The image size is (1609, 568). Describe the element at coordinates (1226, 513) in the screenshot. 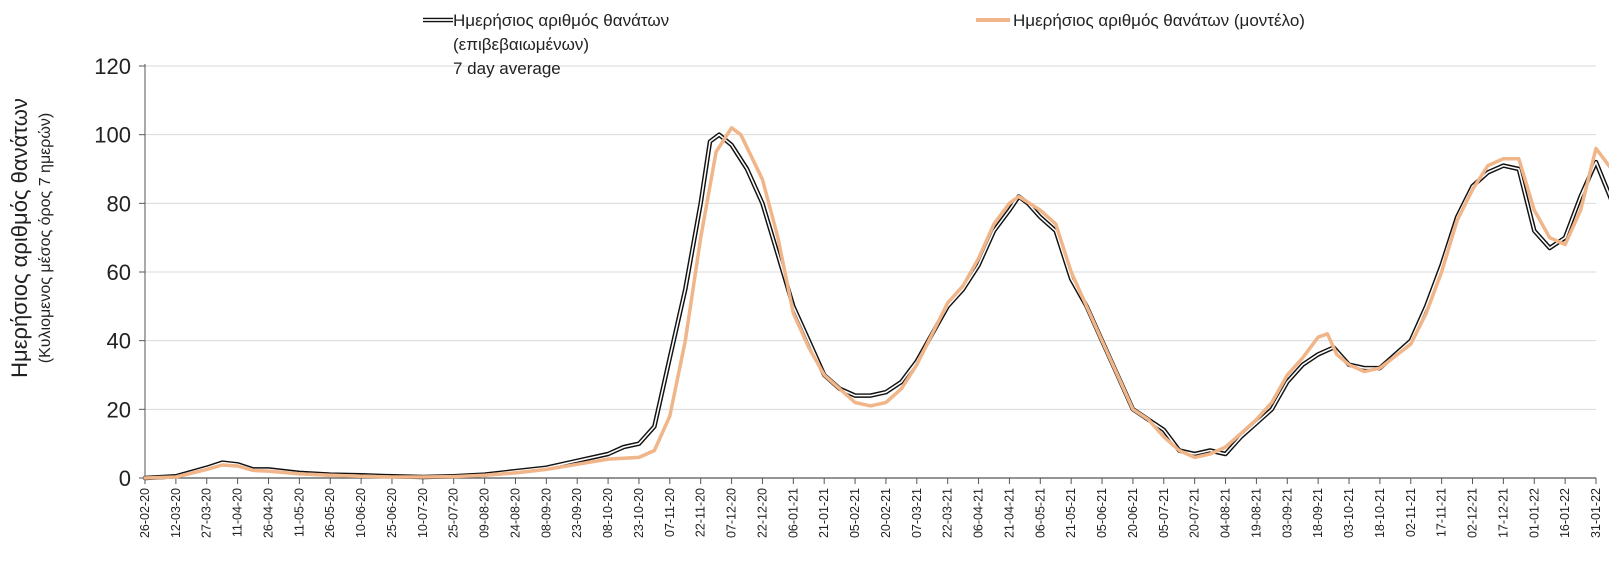

I see `x-tick-label: 04-08-21` at that location.